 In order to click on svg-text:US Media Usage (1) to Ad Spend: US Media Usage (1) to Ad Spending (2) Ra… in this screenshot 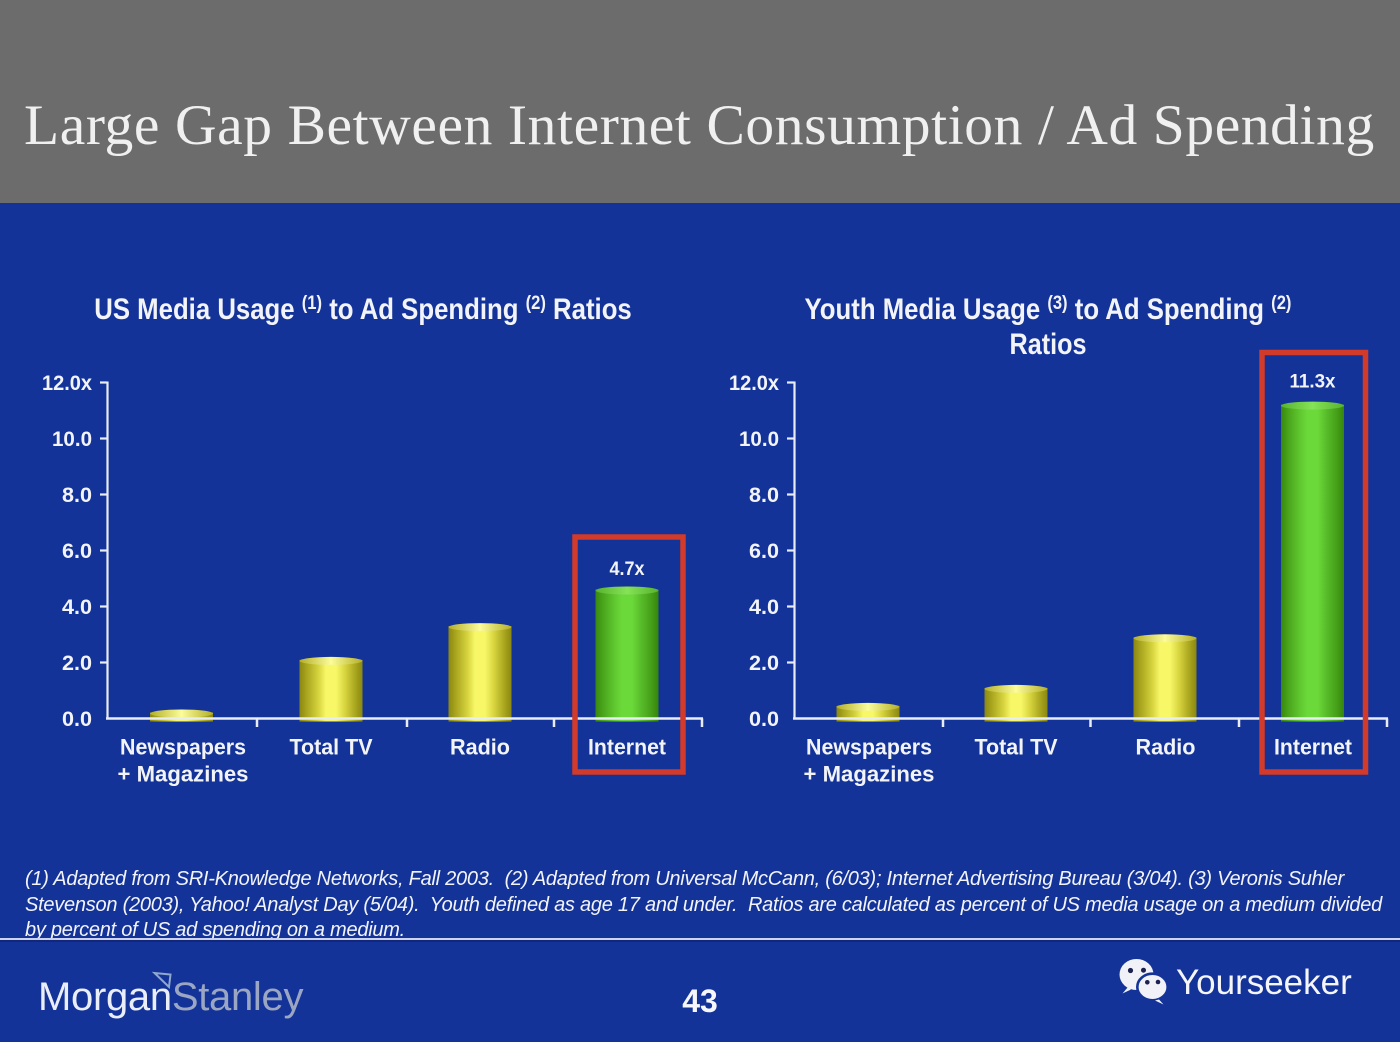, I will do `click(363, 308)`.